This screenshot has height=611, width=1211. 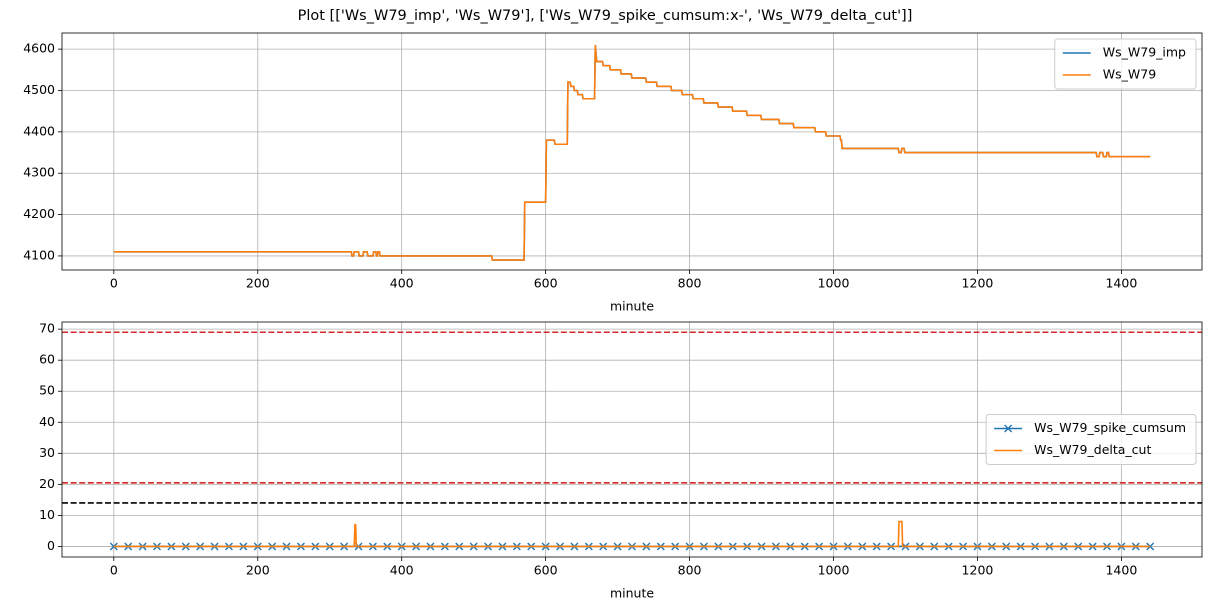 I want to click on legend-label: Ws_W79_spike_cumsum, so click(x=1110, y=427).